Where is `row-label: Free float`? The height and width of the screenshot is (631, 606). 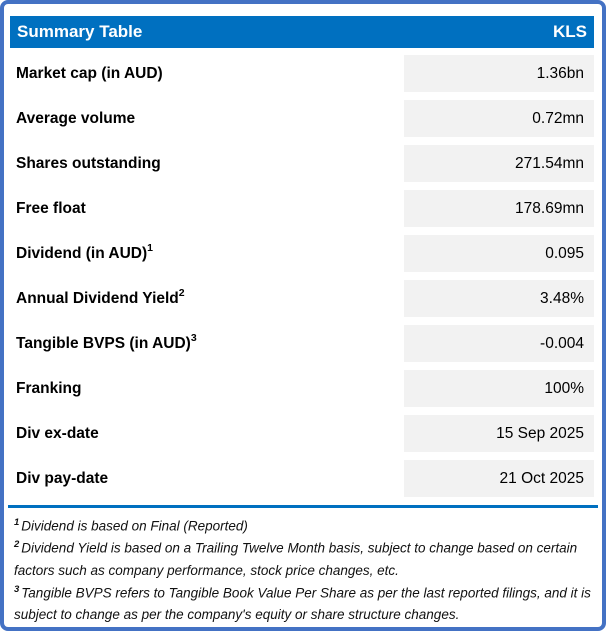
row-label: Free float is located at coordinates (207, 208).